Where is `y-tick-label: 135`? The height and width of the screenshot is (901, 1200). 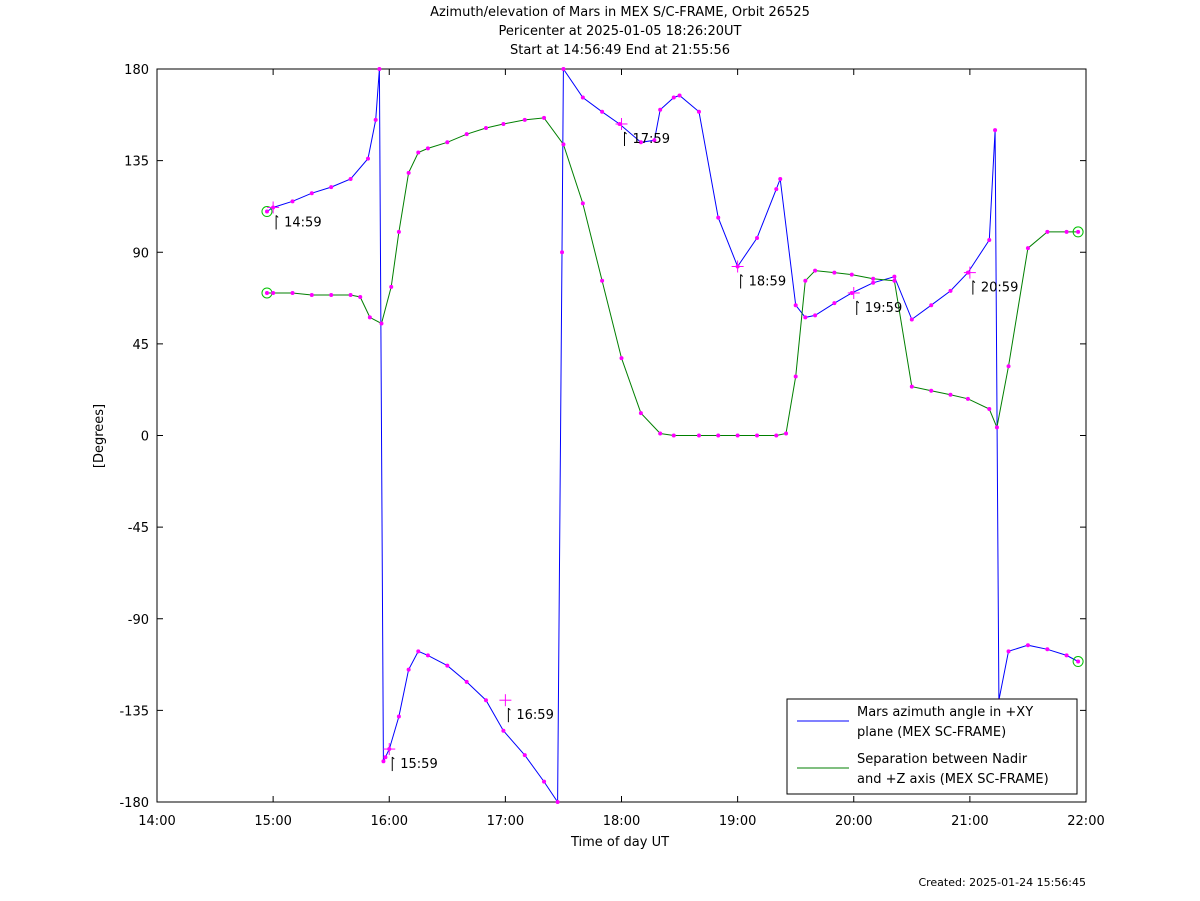
y-tick-label: 135 is located at coordinates (136, 162).